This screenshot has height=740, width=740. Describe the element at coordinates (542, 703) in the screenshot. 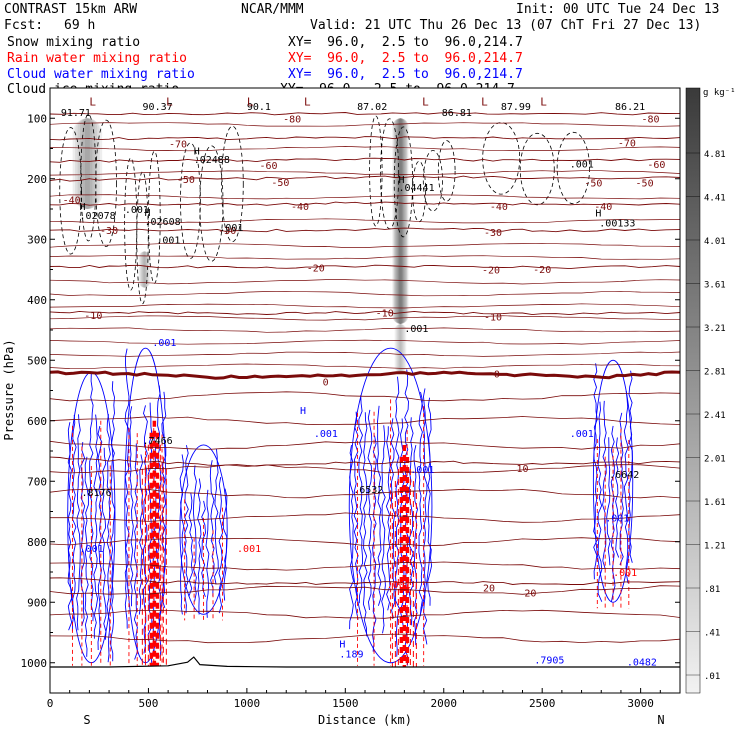

I see `x-tick-label: 2500` at that location.